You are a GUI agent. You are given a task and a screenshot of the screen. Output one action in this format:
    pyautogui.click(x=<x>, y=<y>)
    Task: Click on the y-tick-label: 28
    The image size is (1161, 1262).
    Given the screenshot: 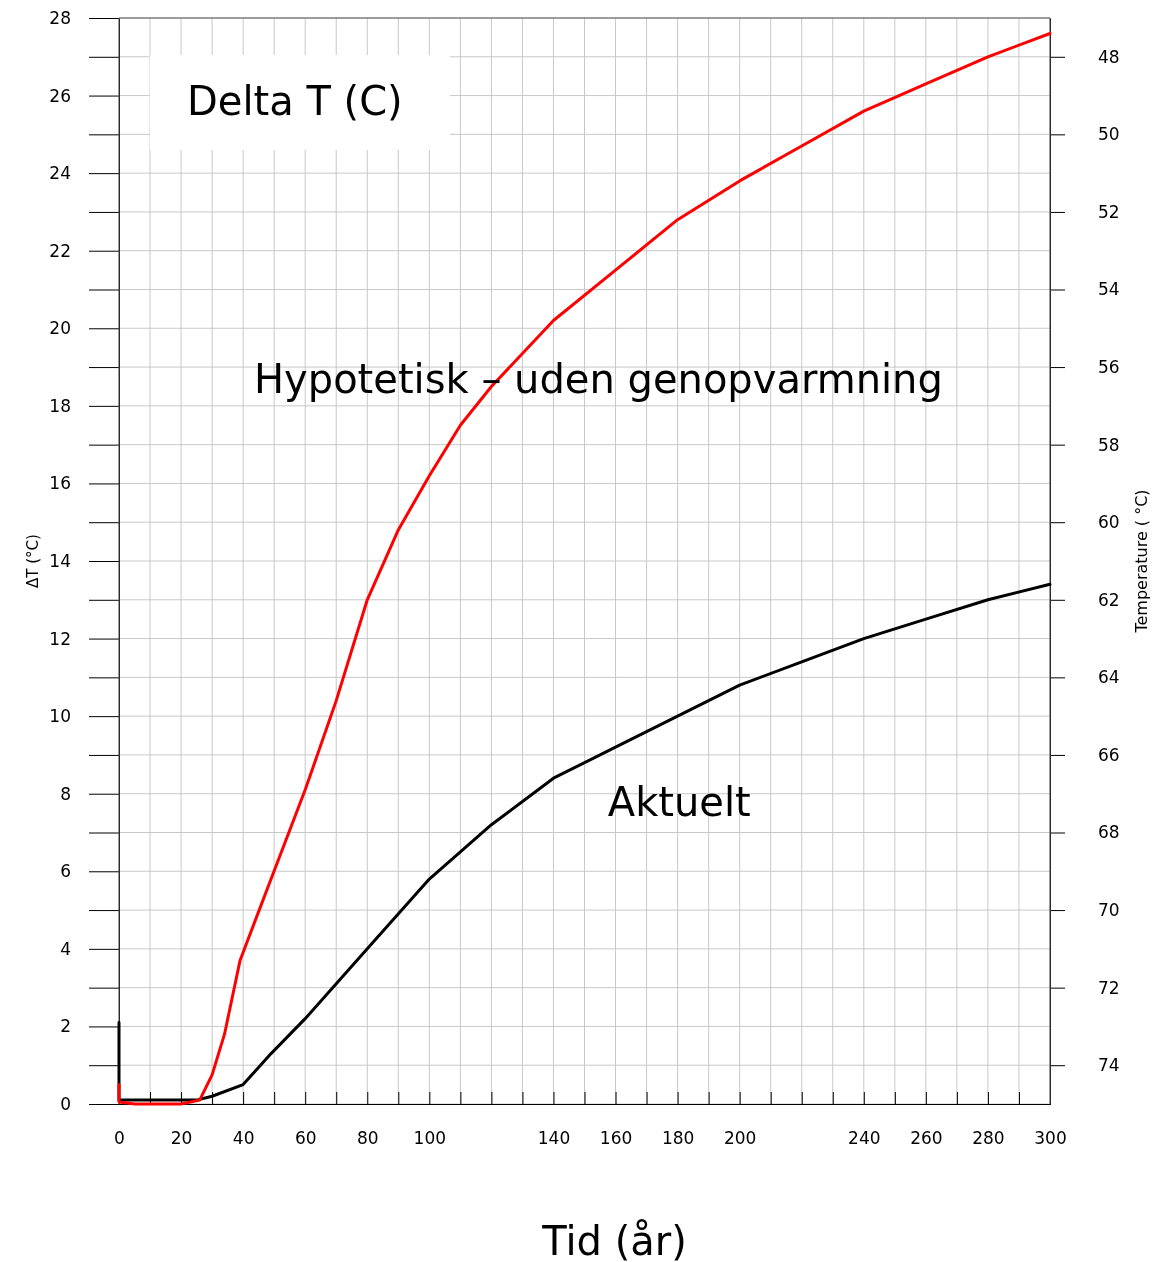 What is the action you would take?
    pyautogui.click(x=60, y=17)
    